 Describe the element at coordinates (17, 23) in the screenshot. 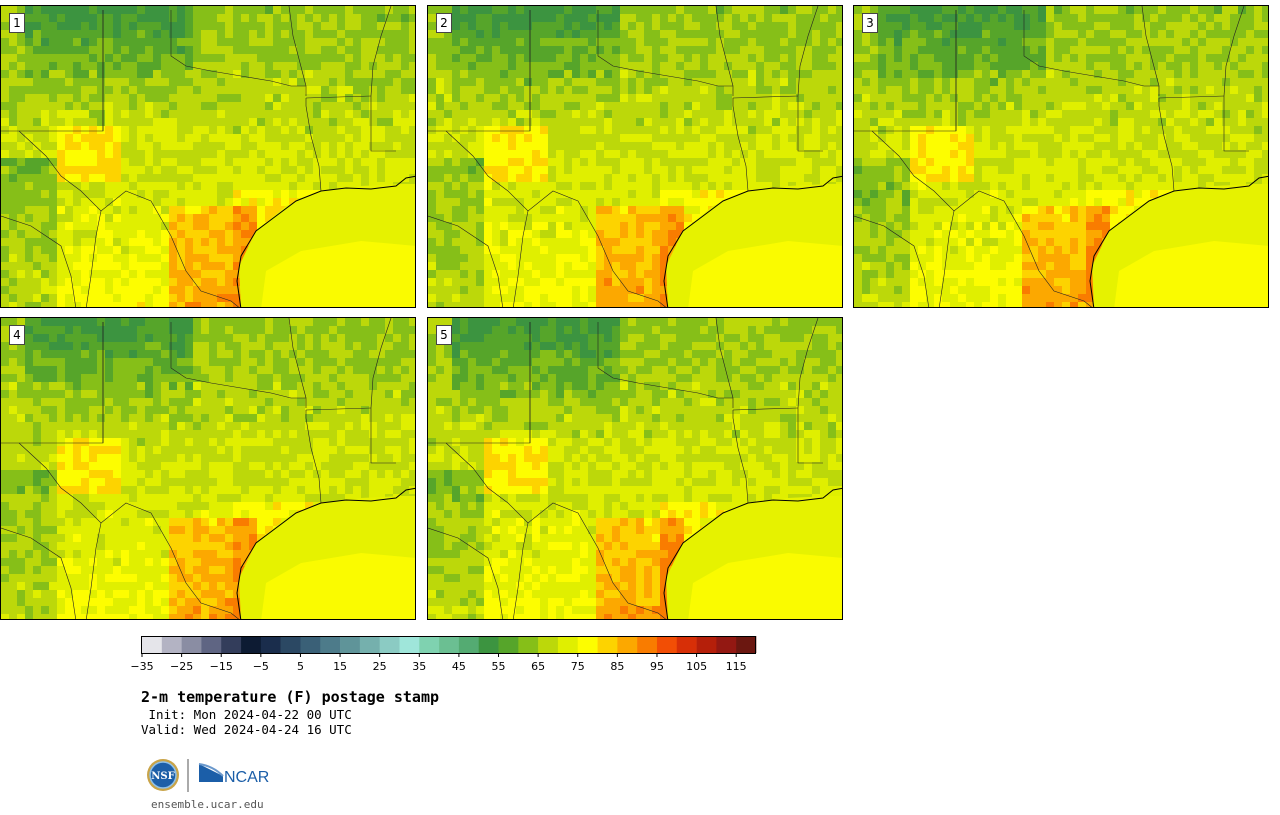

I see `panel-number-label: 1` at that location.